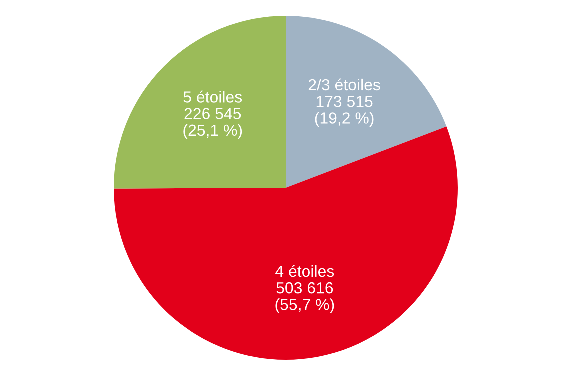 The height and width of the screenshot is (376, 572). I want to click on data-label: 503 616 (55,7 %), so click(305, 298).